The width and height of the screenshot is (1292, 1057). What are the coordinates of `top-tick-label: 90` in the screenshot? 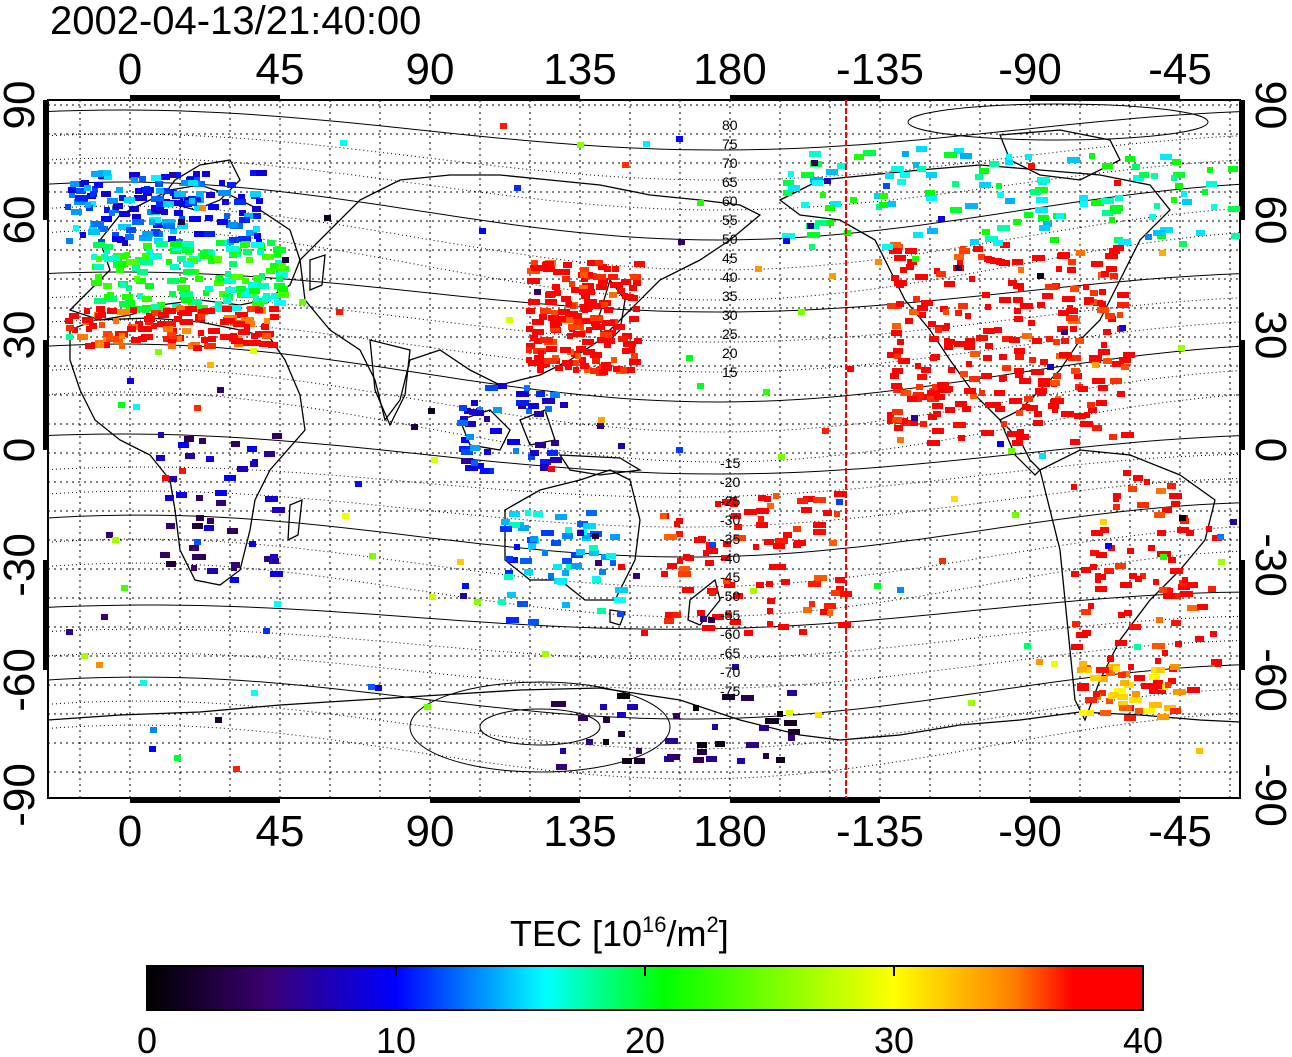 It's located at (430, 69).